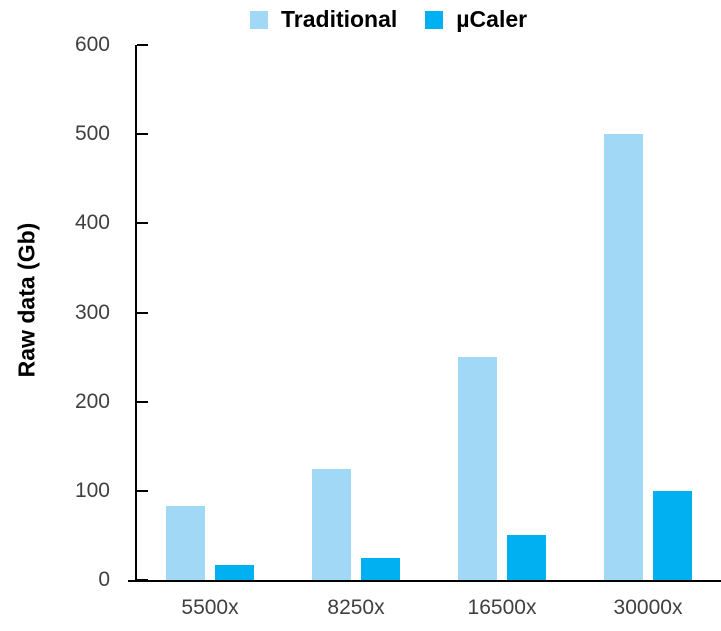  I want to click on bar-µcaler-8250x, so click(380, 568).